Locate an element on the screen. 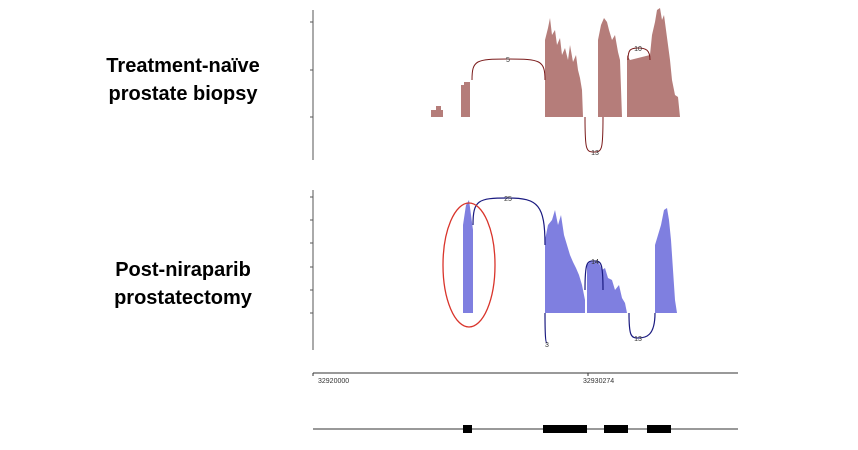 This screenshot has width=858, height=450. track-label: Post-niraparib is located at coordinates (183, 270).